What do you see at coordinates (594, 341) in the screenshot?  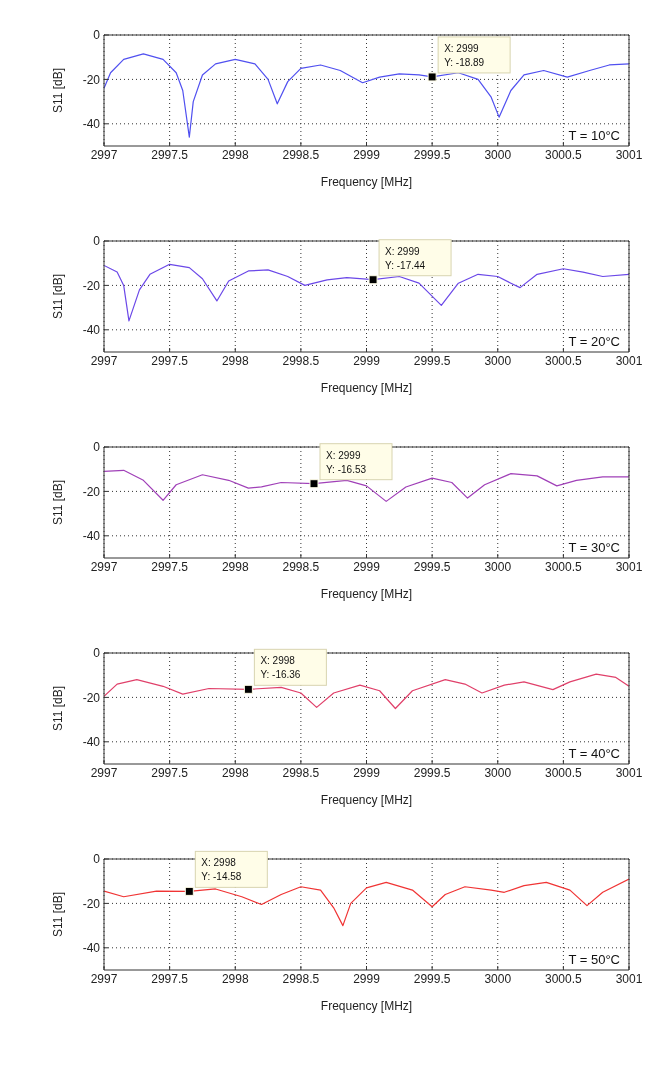 I see `annotation: T = 20°C` at bounding box center [594, 341].